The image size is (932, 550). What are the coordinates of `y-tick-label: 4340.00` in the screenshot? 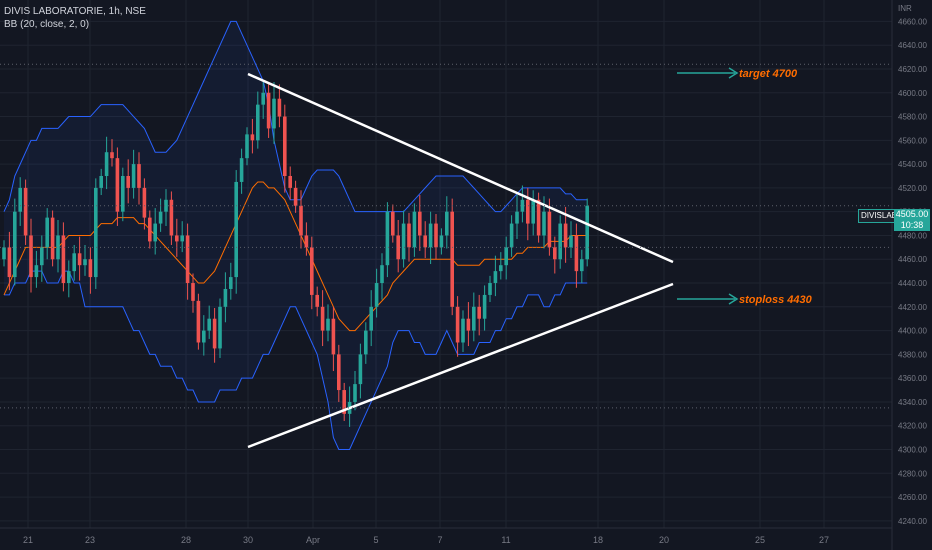 It's located at (912, 402).